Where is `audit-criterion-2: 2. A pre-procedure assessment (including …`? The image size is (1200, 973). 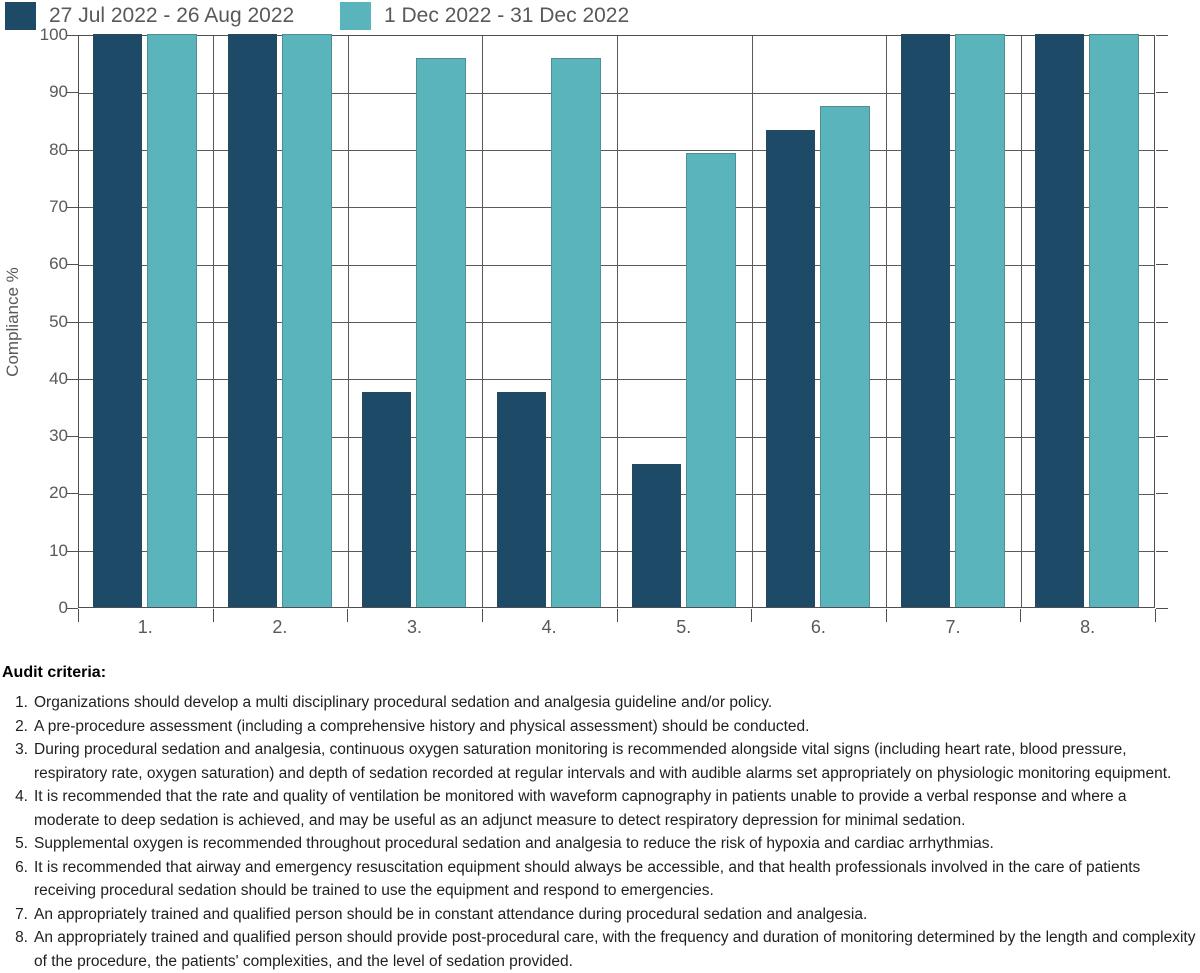
audit-criterion-2: 2. A pre-procedure assessment (including … is located at coordinates (599, 727).